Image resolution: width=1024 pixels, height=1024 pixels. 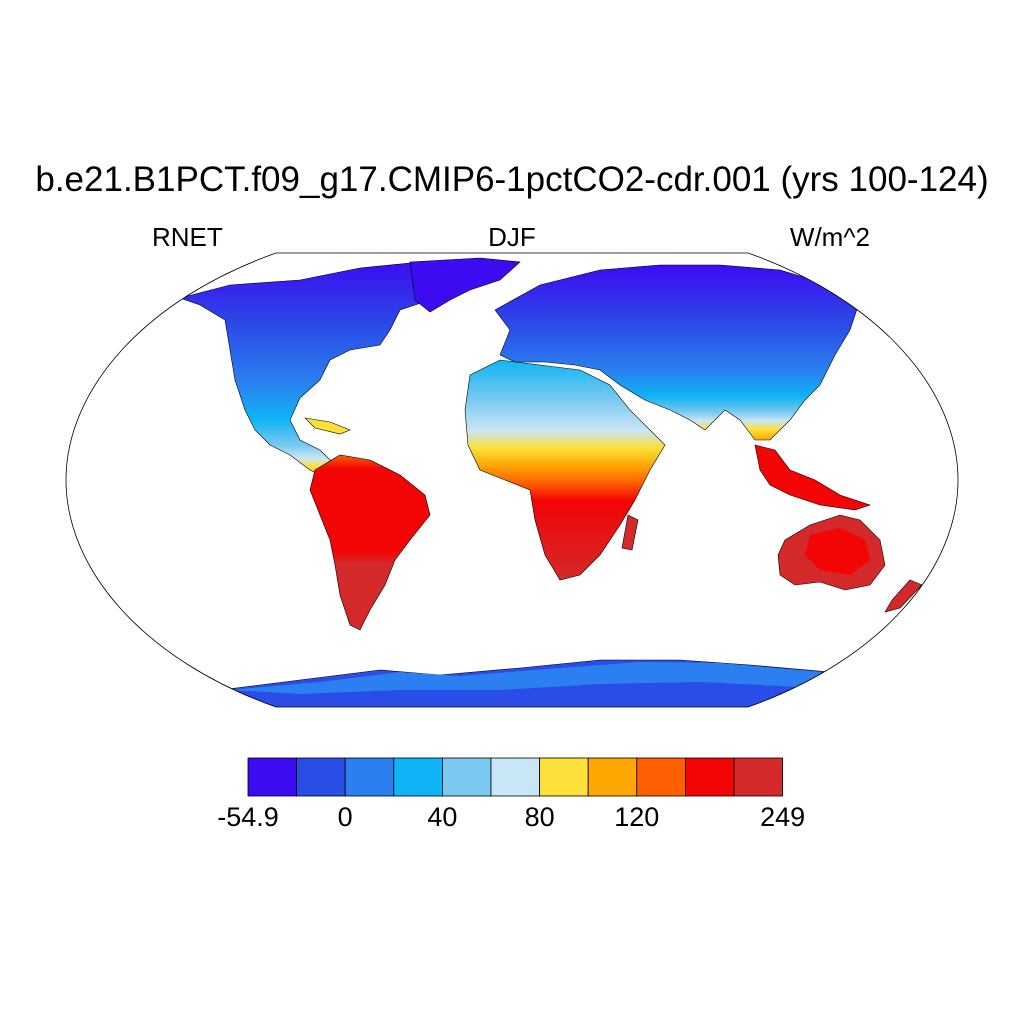 I want to click on australia-interior, so click(x=837, y=551).